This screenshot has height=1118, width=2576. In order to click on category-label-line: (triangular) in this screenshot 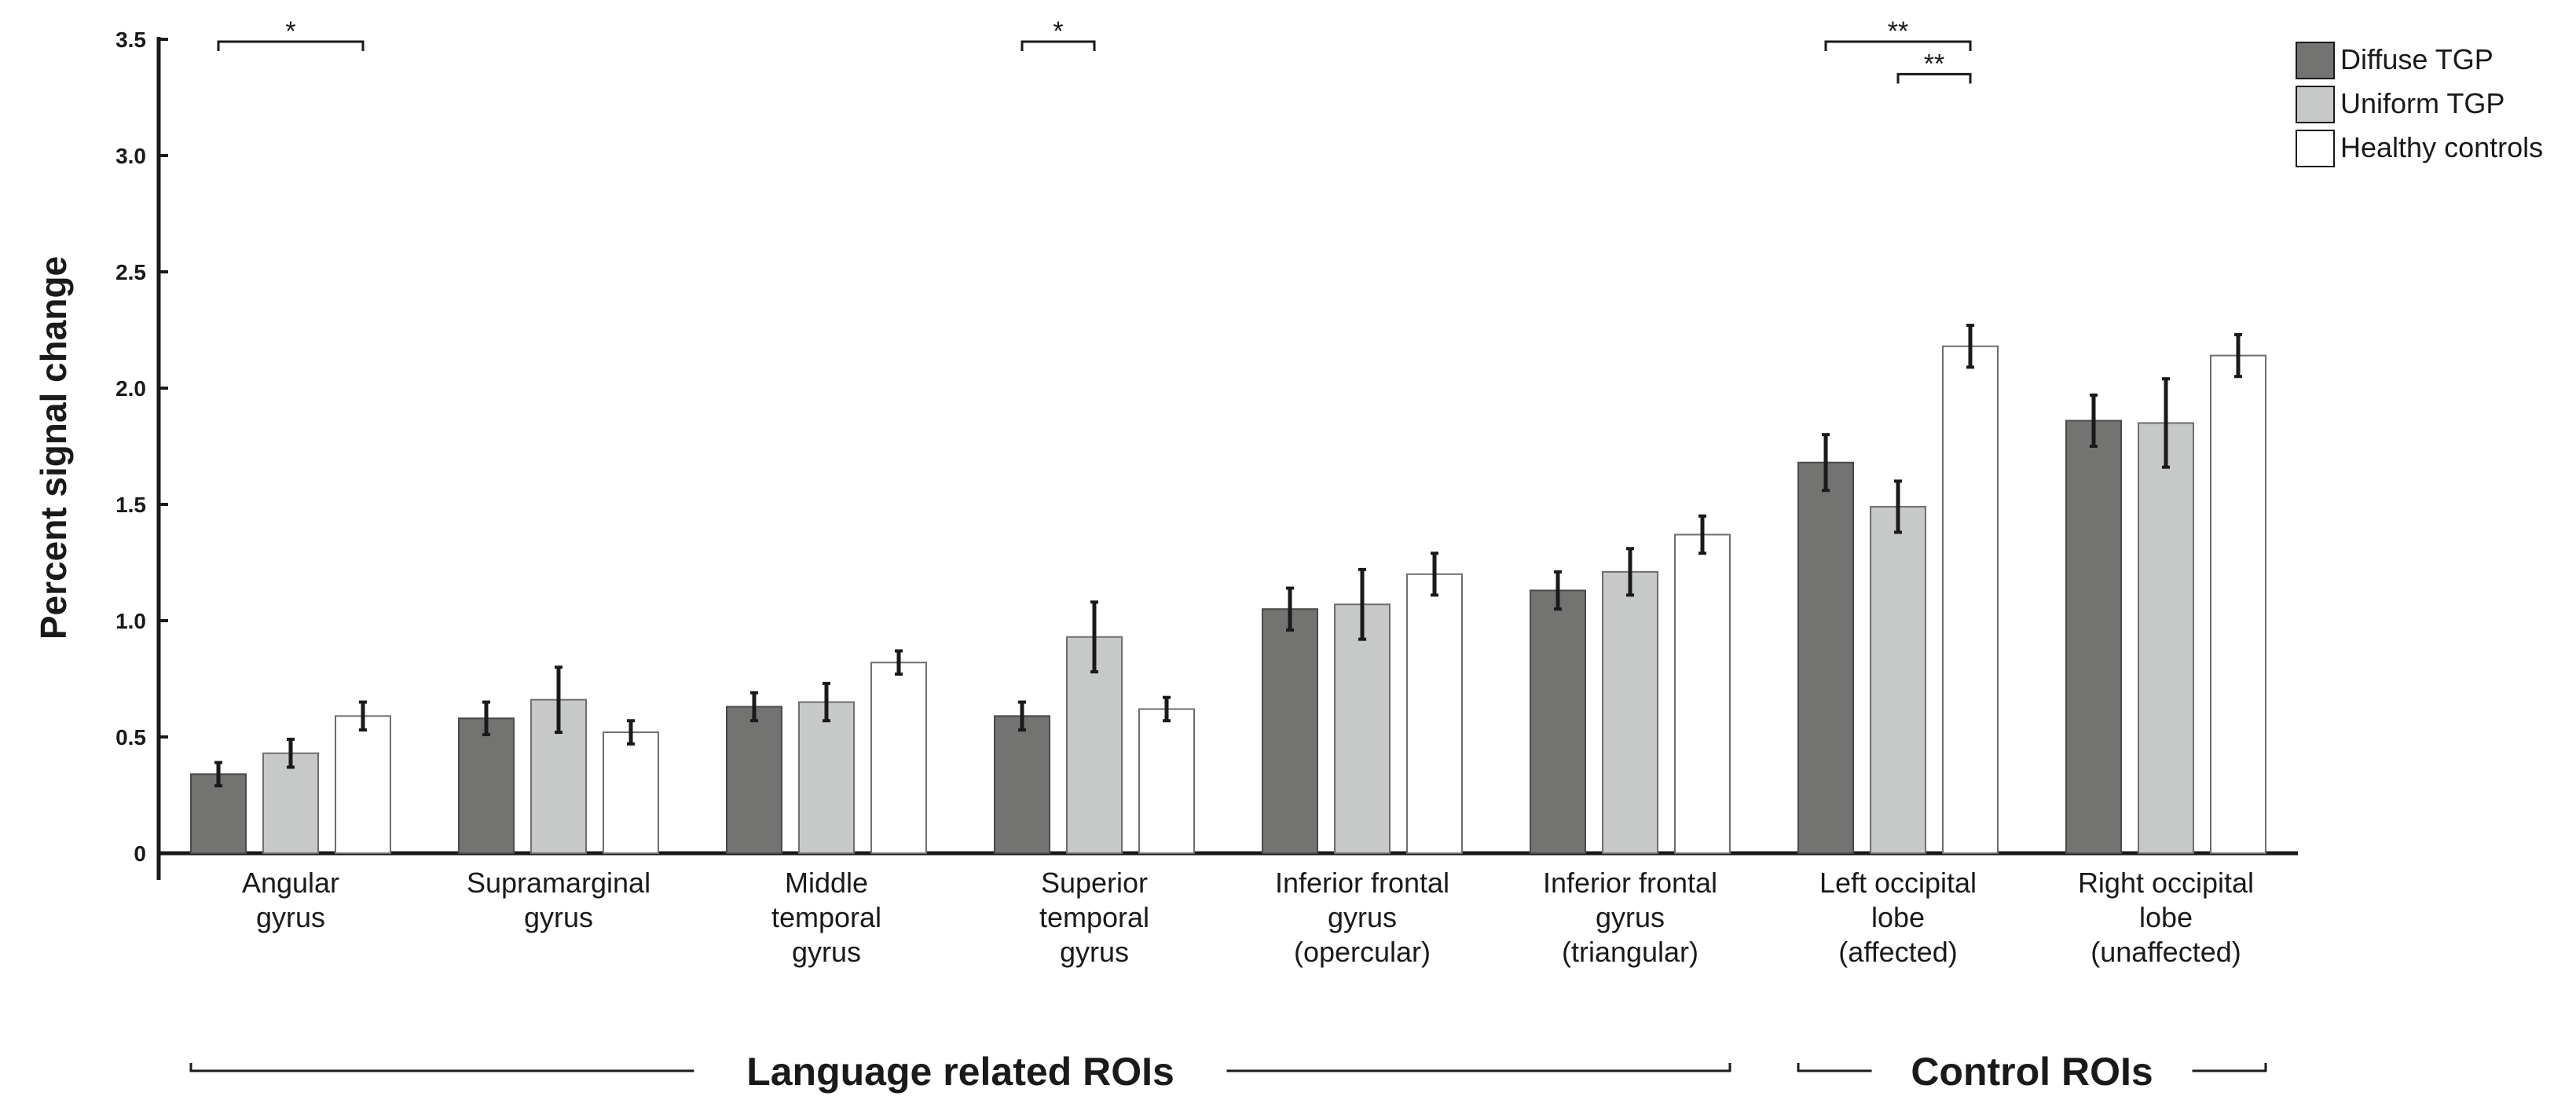, I will do `click(1630, 952)`.